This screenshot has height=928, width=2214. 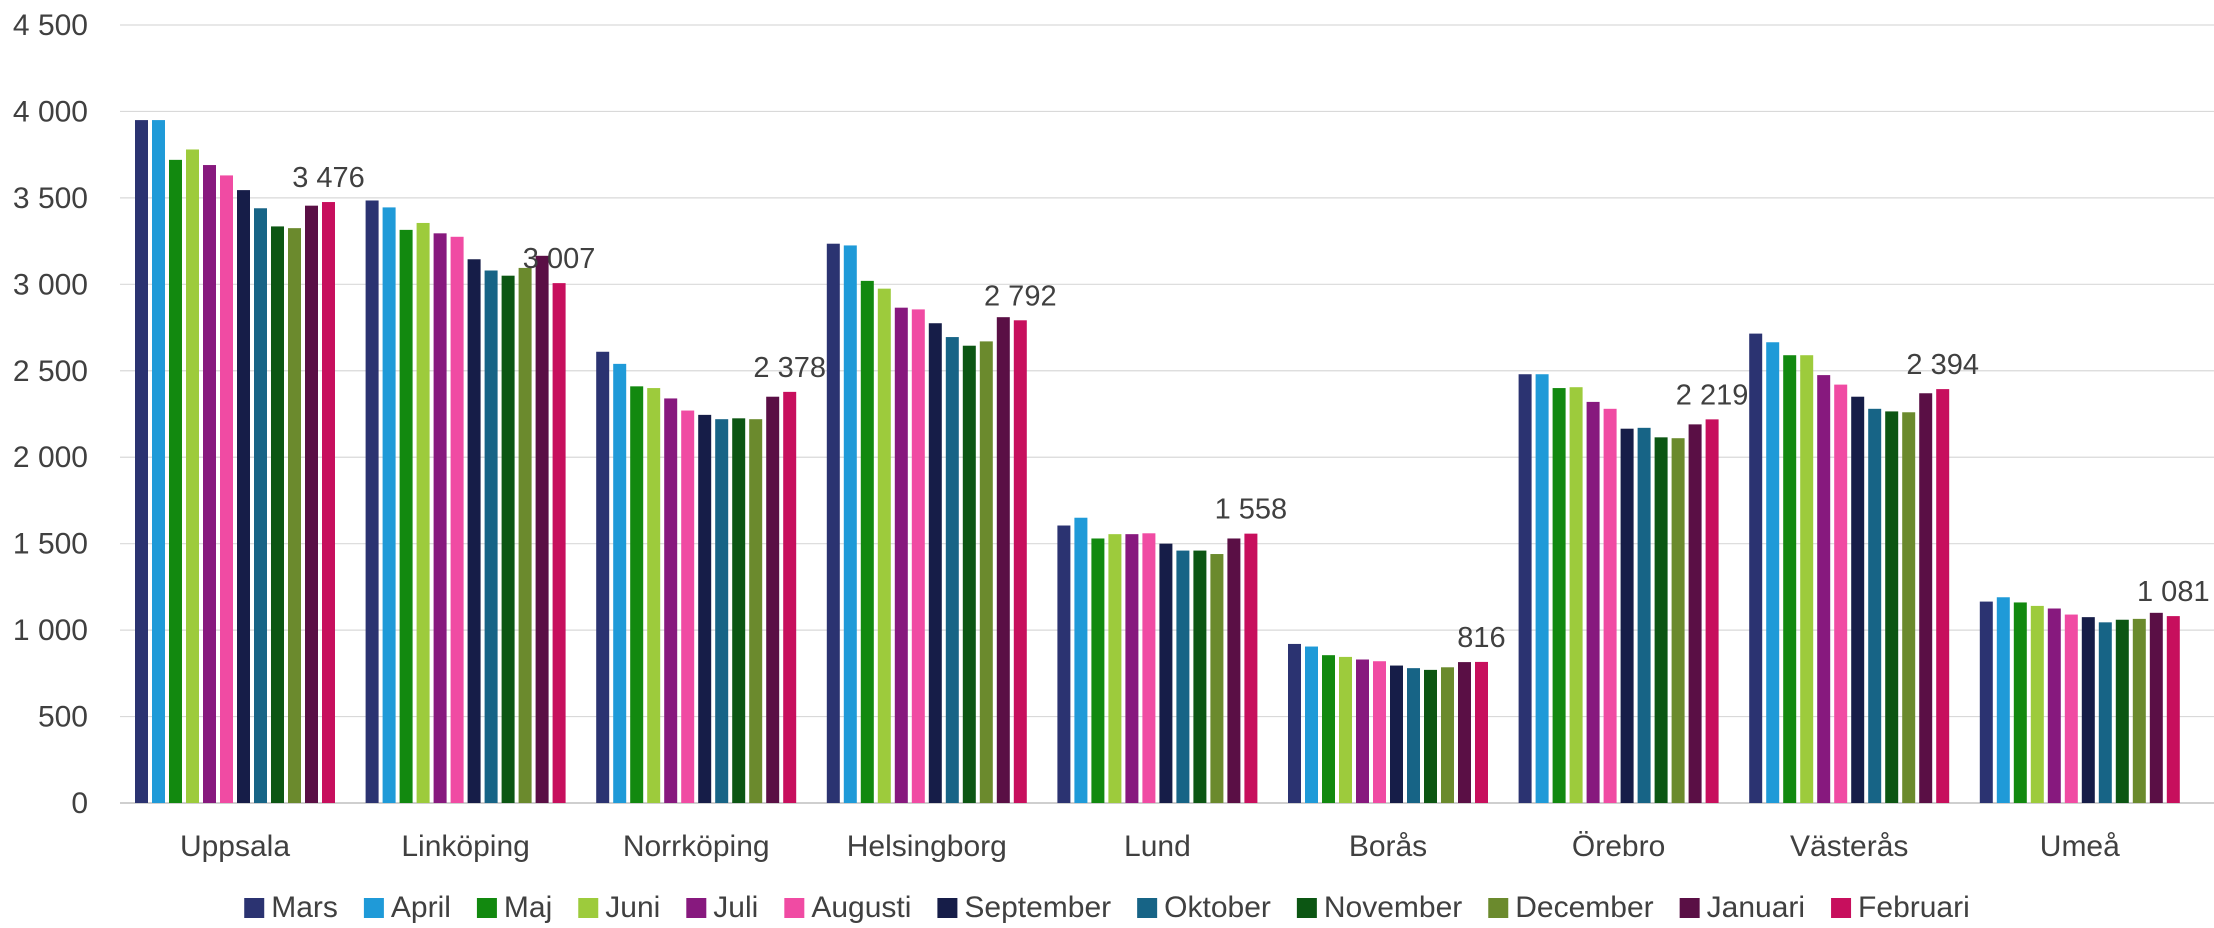 What do you see at coordinates (50, 284) in the screenshot?
I see `y-tick-label: 3 000` at bounding box center [50, 284].